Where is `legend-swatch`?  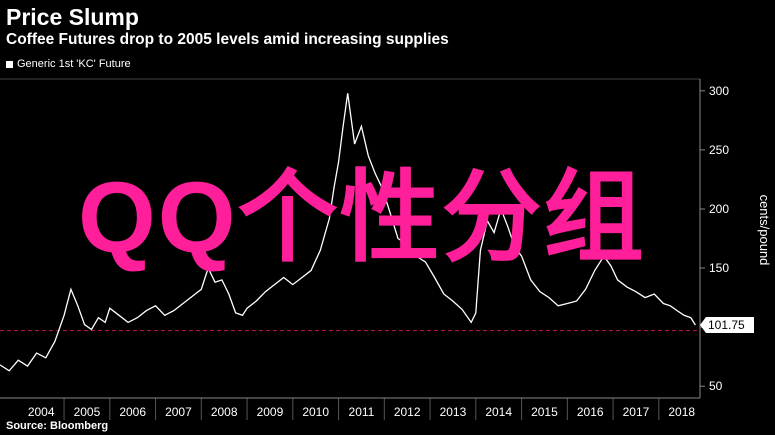
legend-swatch is located at coordinates (9, 64).